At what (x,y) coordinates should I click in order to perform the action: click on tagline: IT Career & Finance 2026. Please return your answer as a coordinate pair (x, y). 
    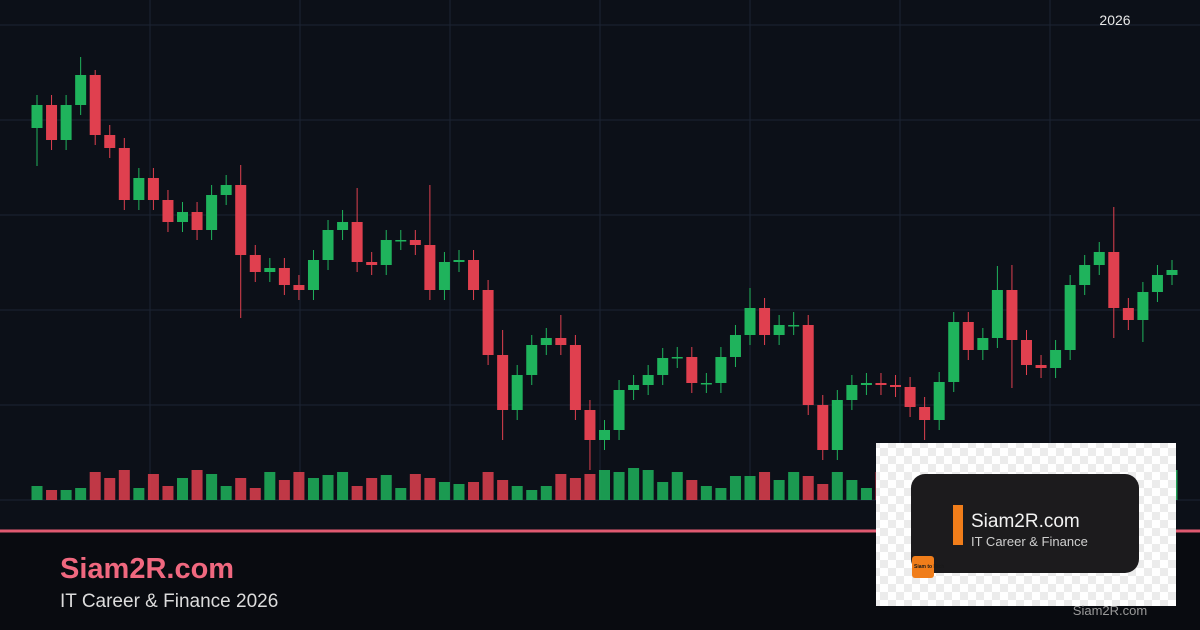
    Looking at the image, I should click on (169, 601).